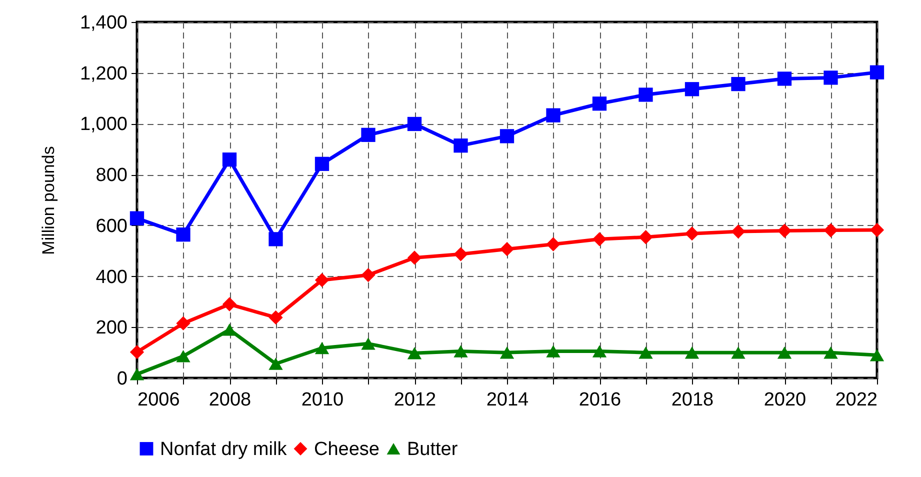 This screenshot has width=921, height=477. Describe the element at coordinates (508, 400) in the screenshot. I see `x-tick-label: 2014` at that location.